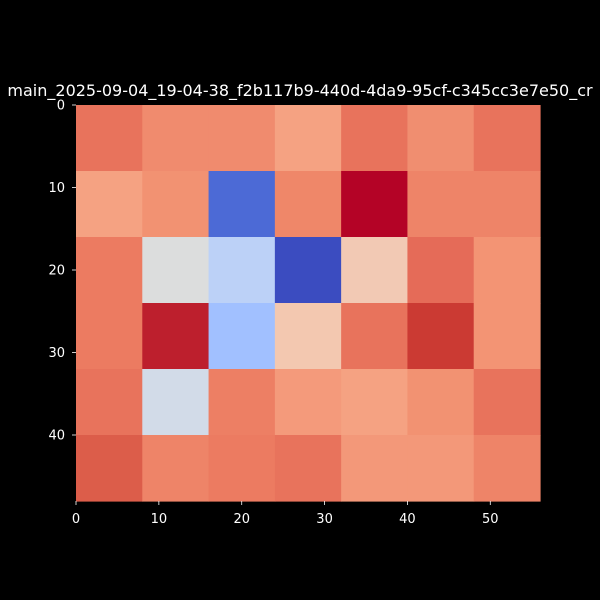 This screenshot has height=600, width=600. I want to click on x-axis: 0 10 20 30 40 50, so click(285, 514).